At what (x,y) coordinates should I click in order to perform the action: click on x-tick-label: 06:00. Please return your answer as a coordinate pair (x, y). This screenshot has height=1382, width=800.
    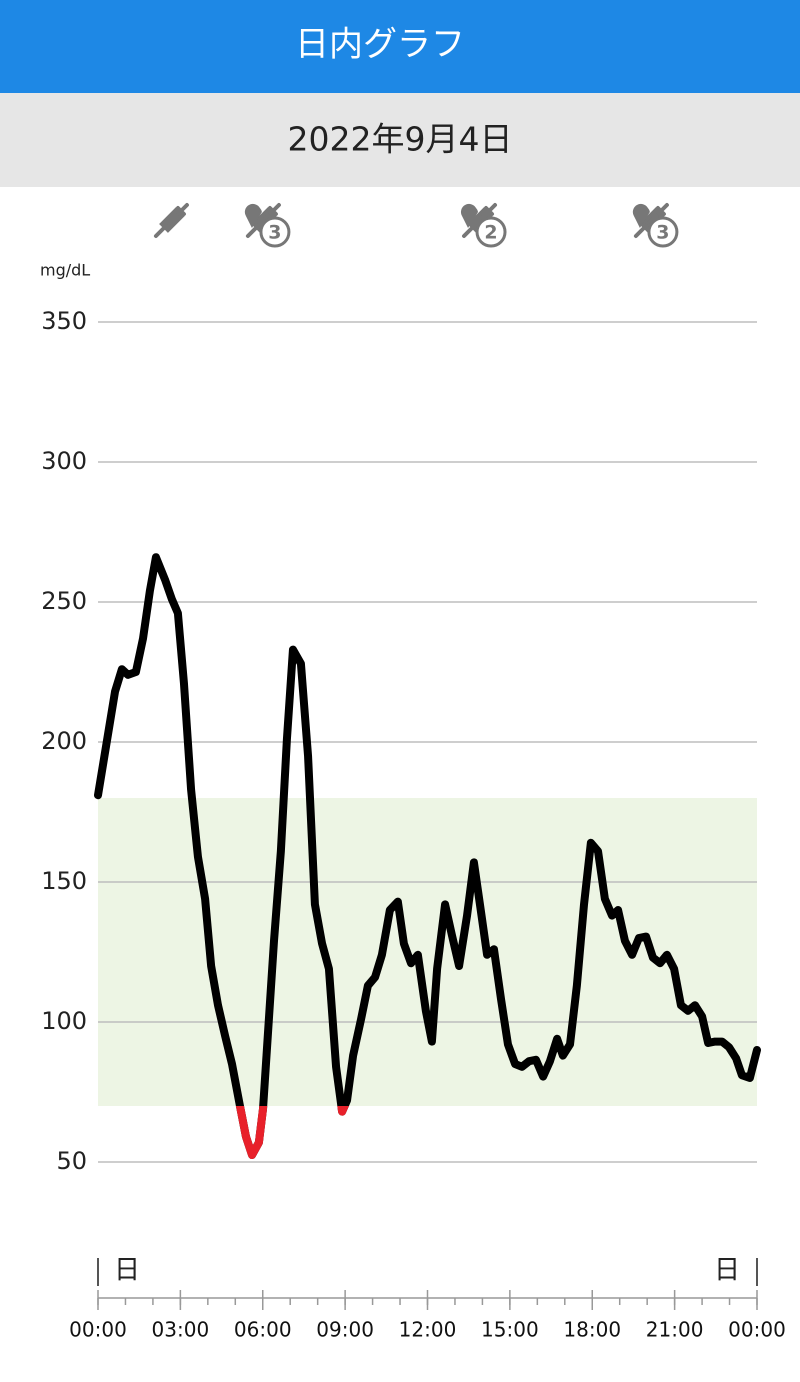
    Looking at the image, I should click on (263, 1330).